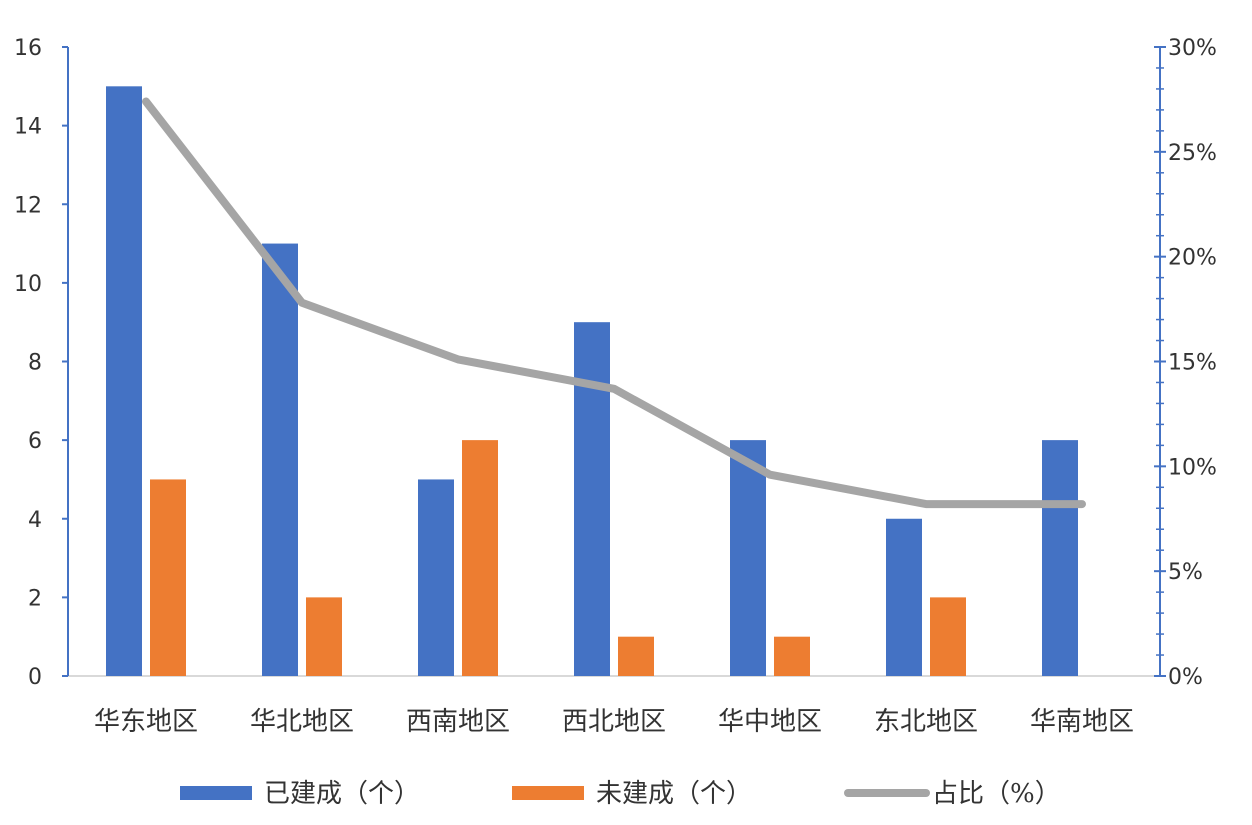 Image resolution: width=1252 pixels, height=825 pixels. I want to click on left-axis-tick-label: 16, so click(28, 48).